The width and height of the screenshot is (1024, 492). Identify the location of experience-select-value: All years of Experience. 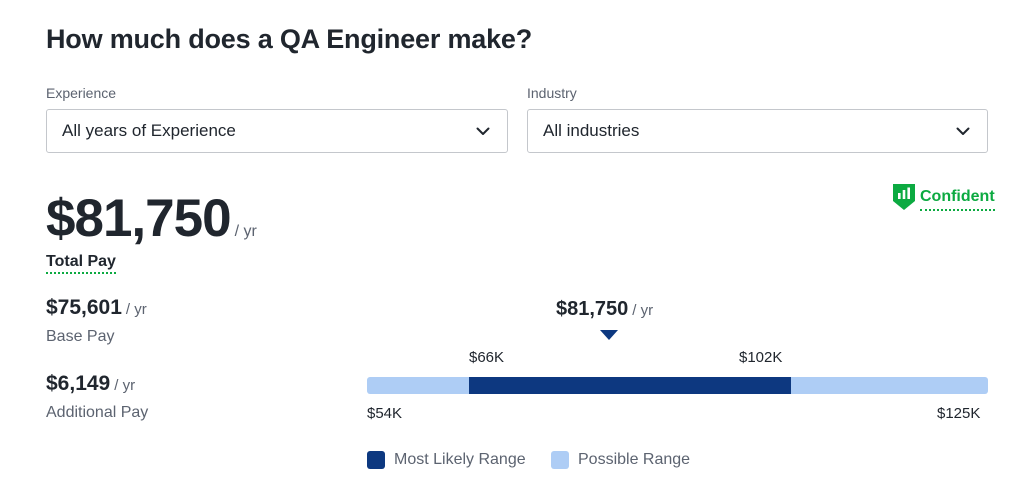
(149, 130).